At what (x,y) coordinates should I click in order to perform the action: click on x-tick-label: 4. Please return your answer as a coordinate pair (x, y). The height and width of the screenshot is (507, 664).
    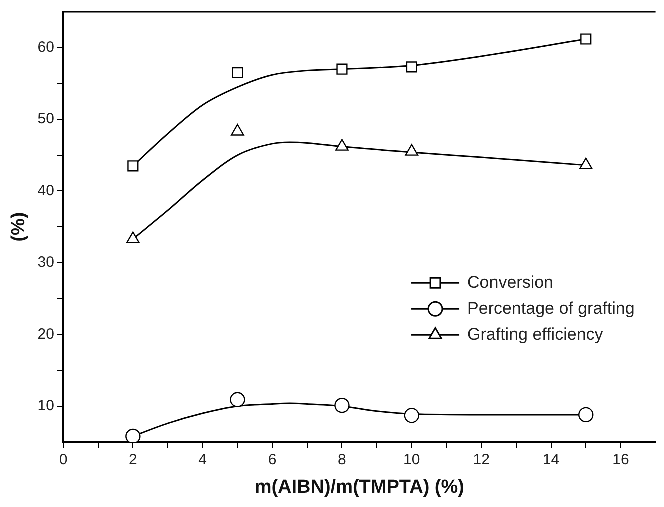
    Looking at the image, I should click on (203, 459).